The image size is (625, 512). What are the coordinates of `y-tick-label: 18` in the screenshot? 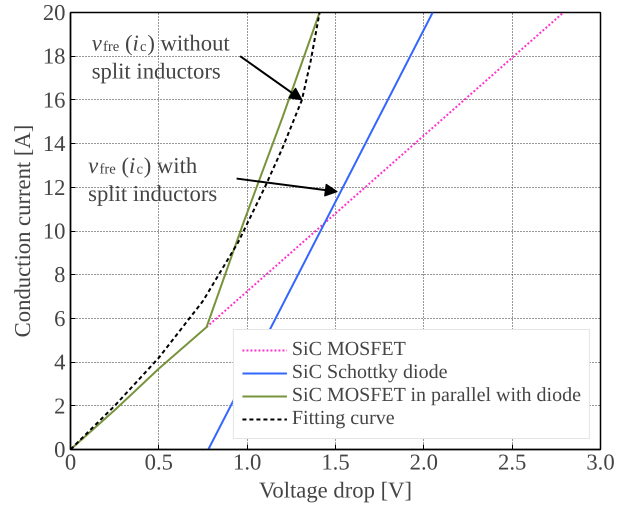 It's located at (54, 56).